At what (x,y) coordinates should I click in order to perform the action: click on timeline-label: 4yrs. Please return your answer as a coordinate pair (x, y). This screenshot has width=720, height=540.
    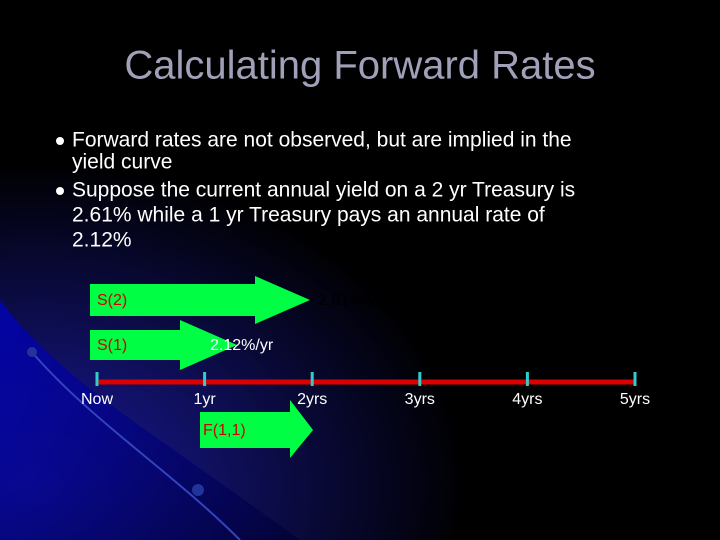
    Looking at the image, I should click on (527, 399).